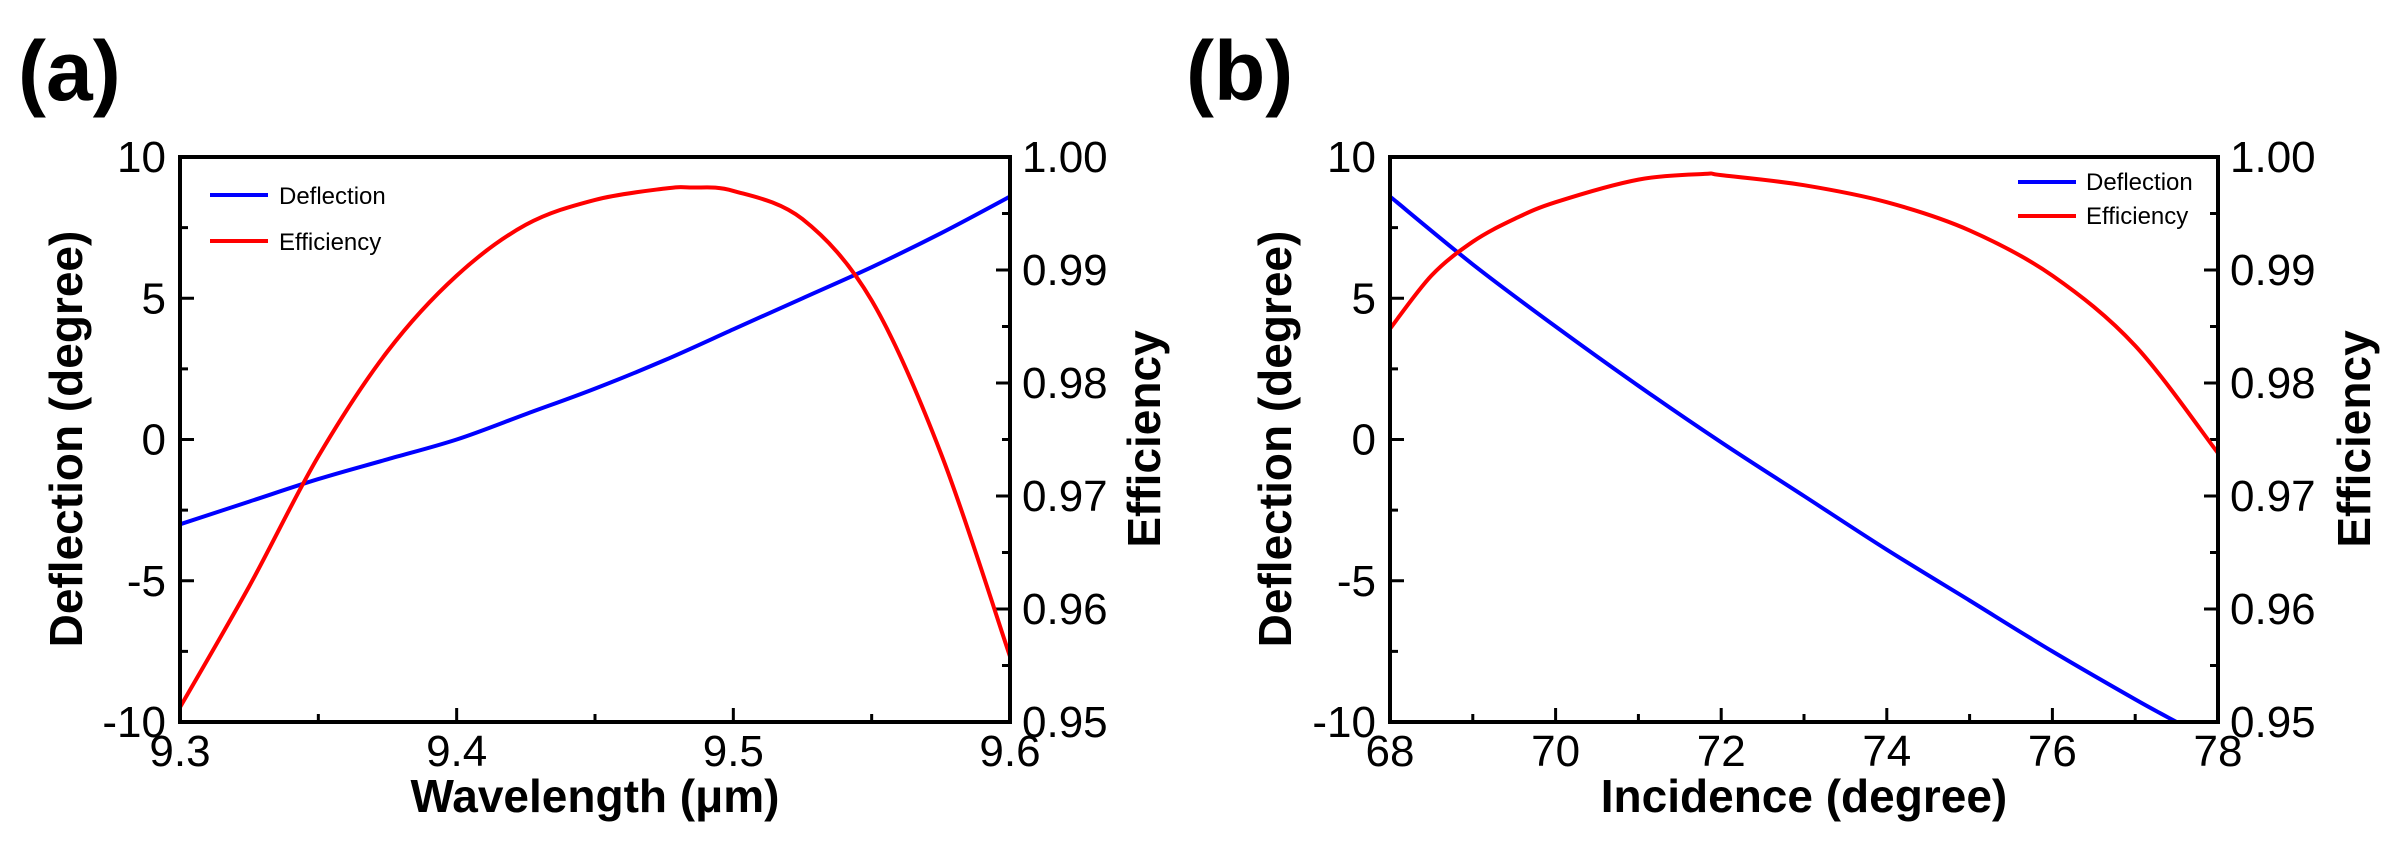 Image resolution: width=2392 pixels, height=847 pixels. Describe the element at coordinates (66, 439) in the screenshot. I see `y-left-axis-title-a: Deflection (degree)` at that location.